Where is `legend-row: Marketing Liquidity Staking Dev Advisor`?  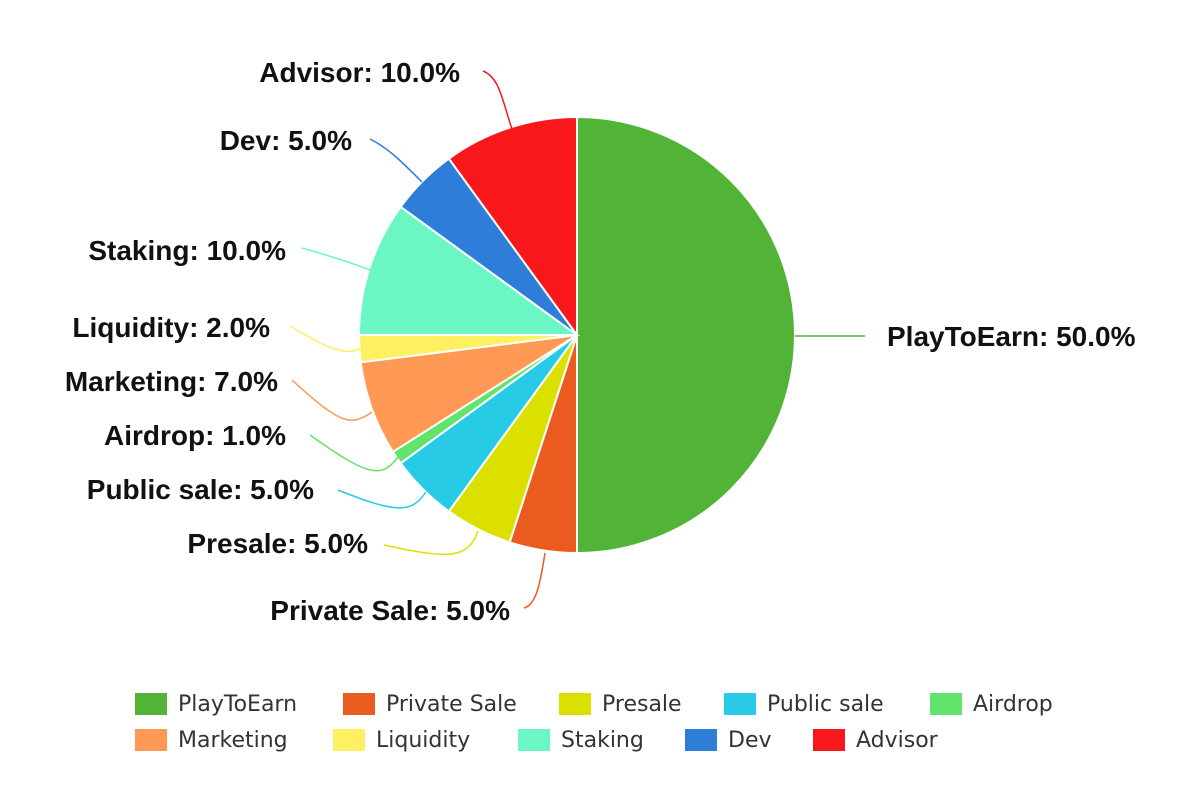 legend-row: Marketing Liquidity Staking Dev Advisor is located at coordinates (635, 740).